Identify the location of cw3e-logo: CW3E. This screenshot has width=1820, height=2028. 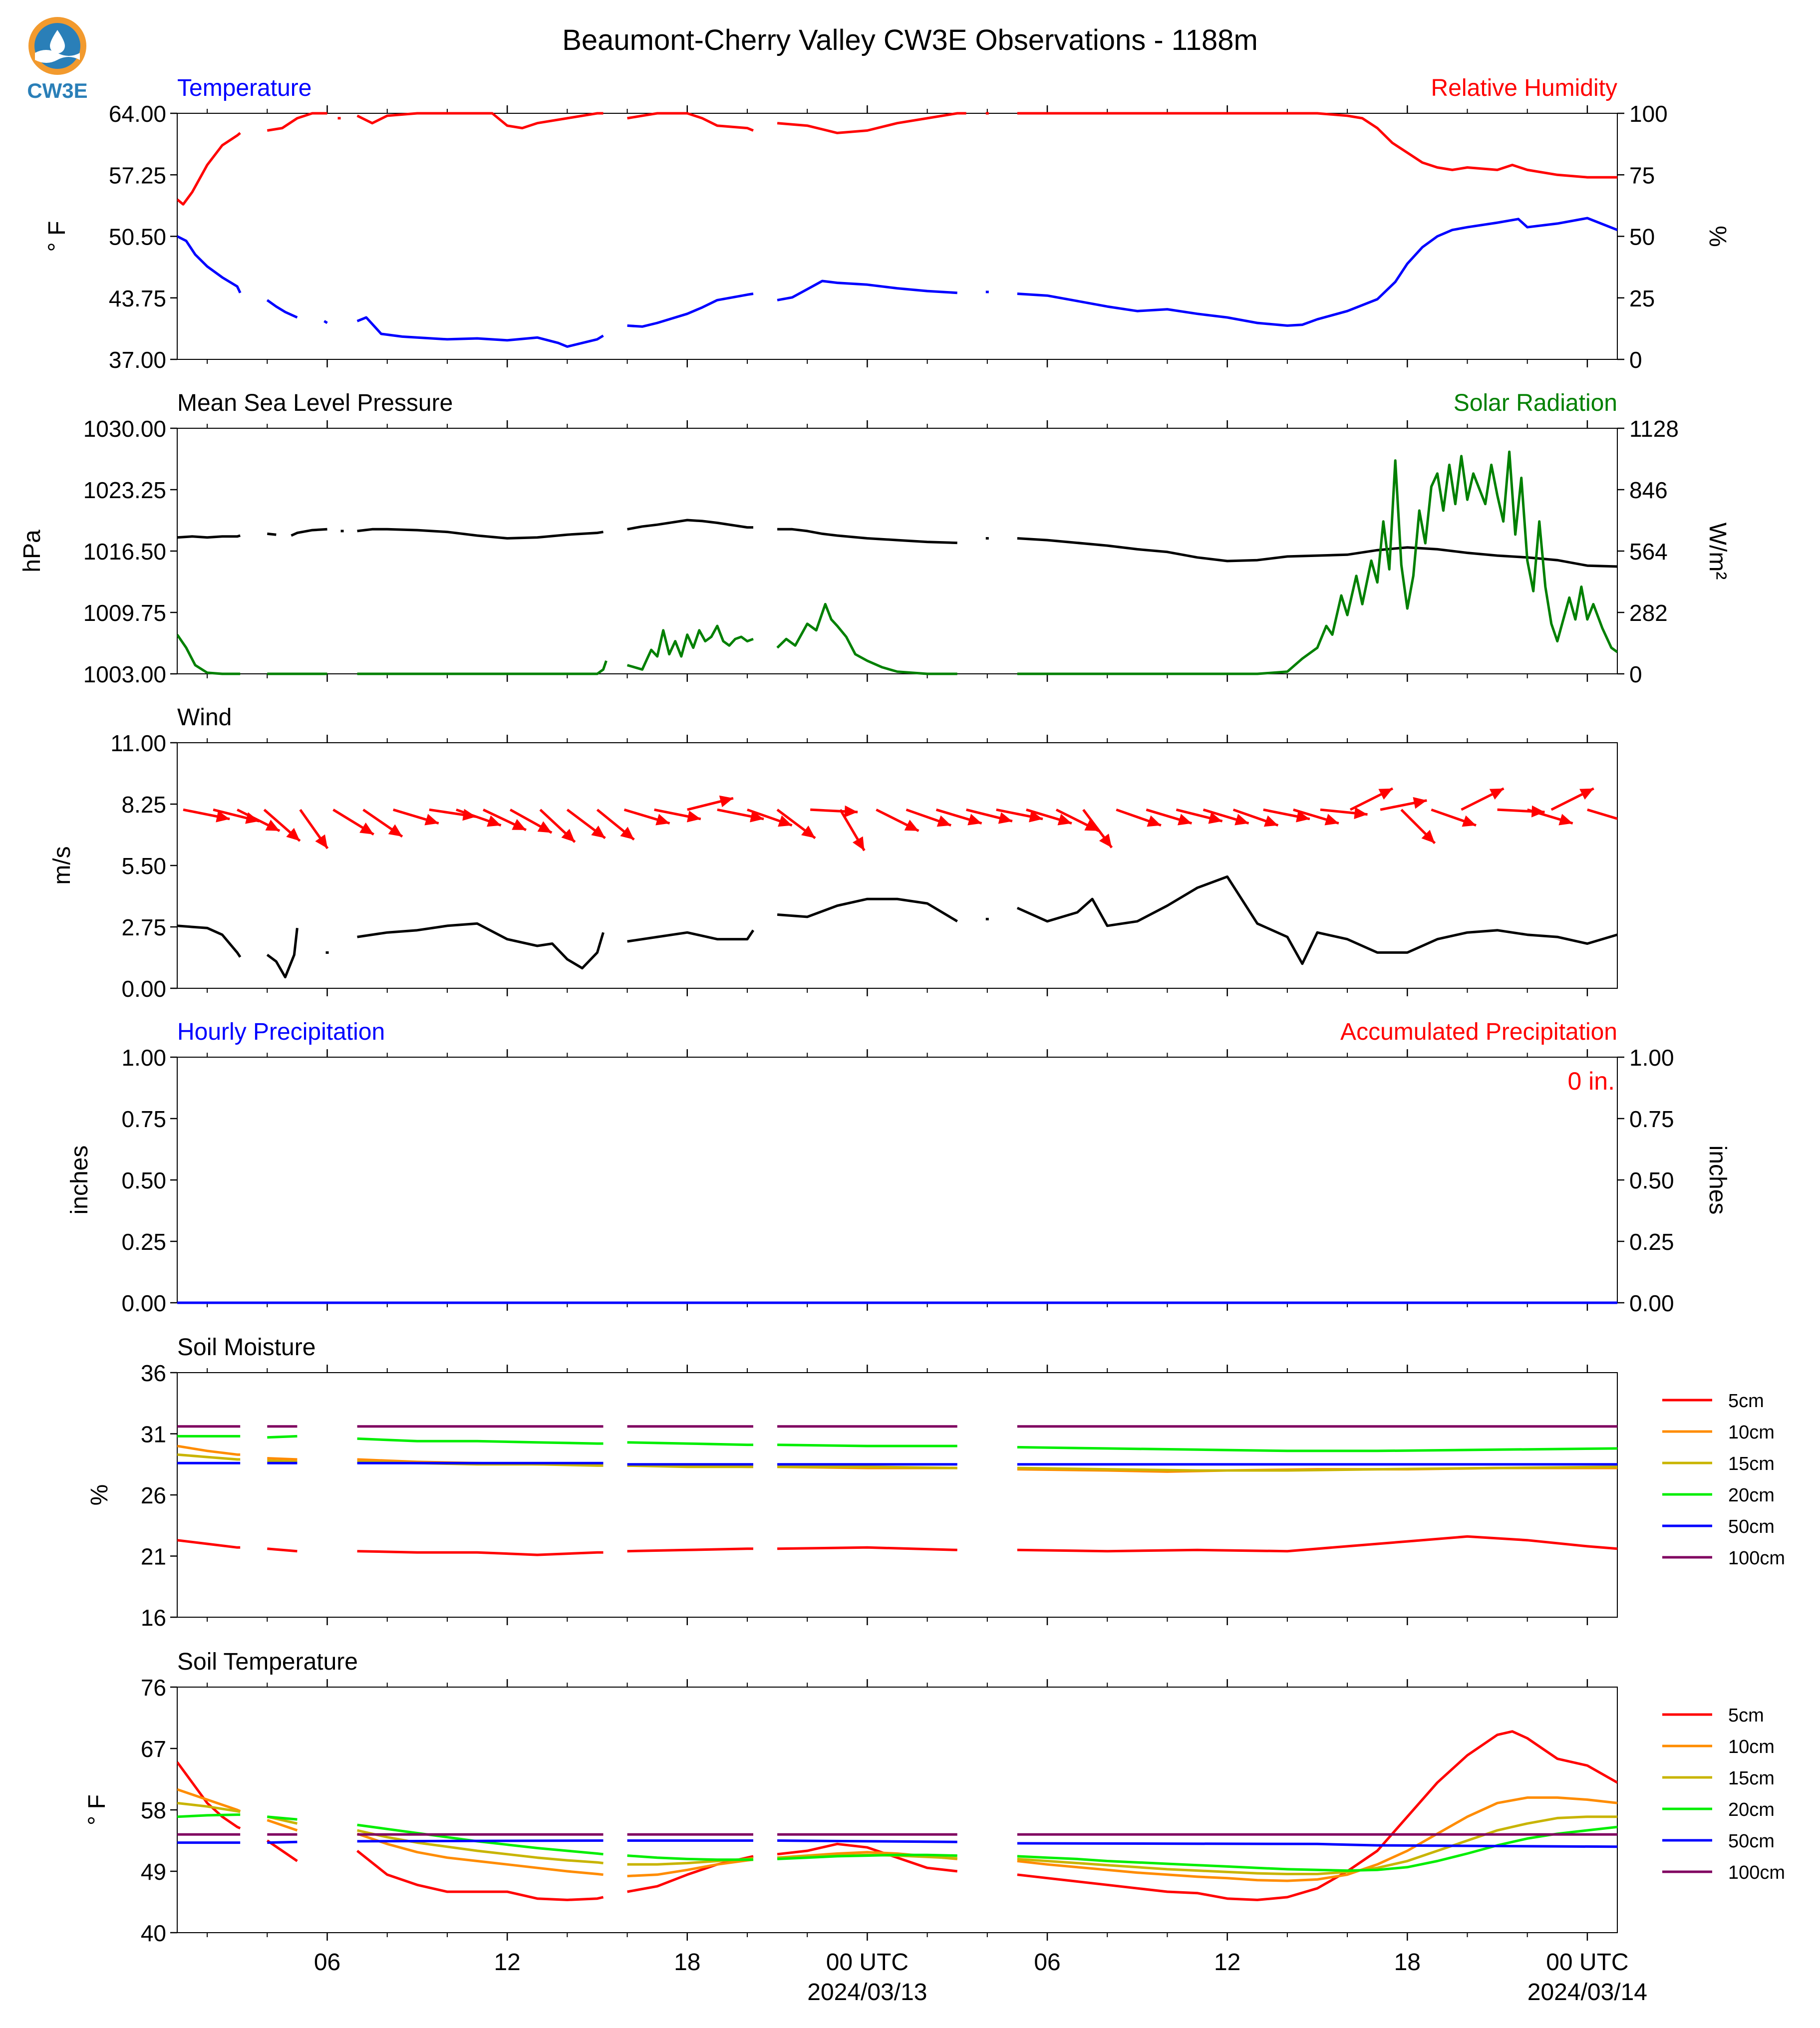
(57, 59).